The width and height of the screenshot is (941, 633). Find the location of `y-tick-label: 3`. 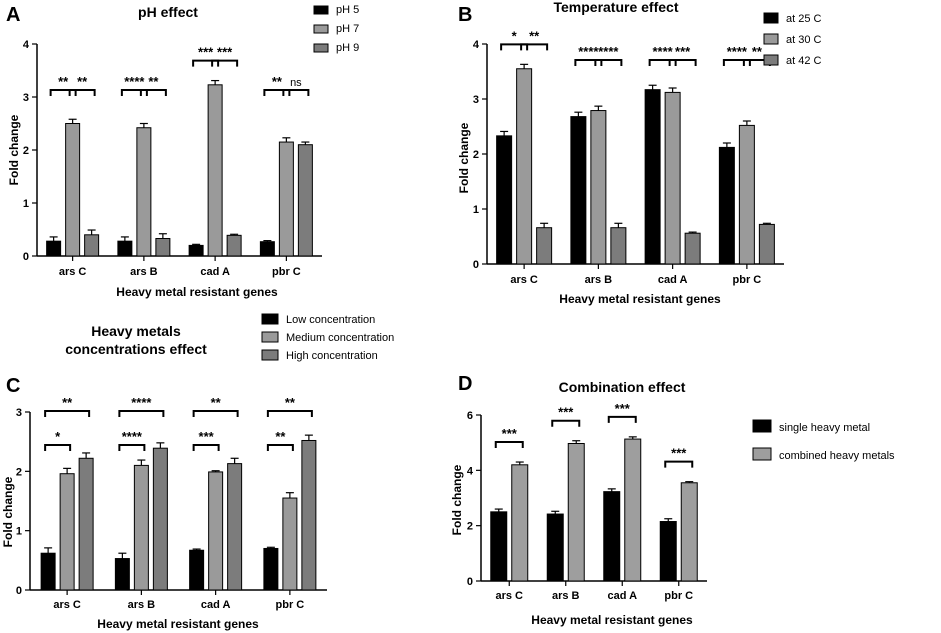

y-tick-label: 3 is located at coordinates (26, 98).